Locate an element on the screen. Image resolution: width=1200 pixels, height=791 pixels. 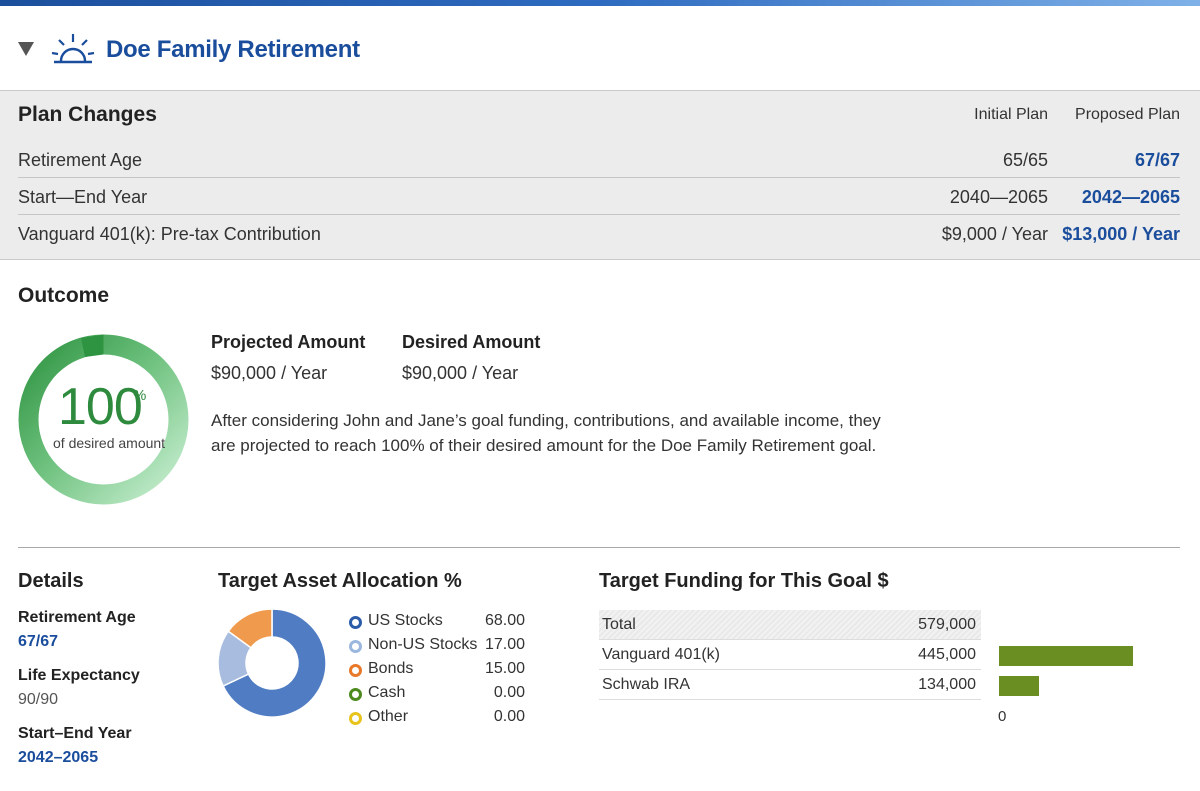
goal-header: Doe Family Retirement is located at coordinates (600, 48).